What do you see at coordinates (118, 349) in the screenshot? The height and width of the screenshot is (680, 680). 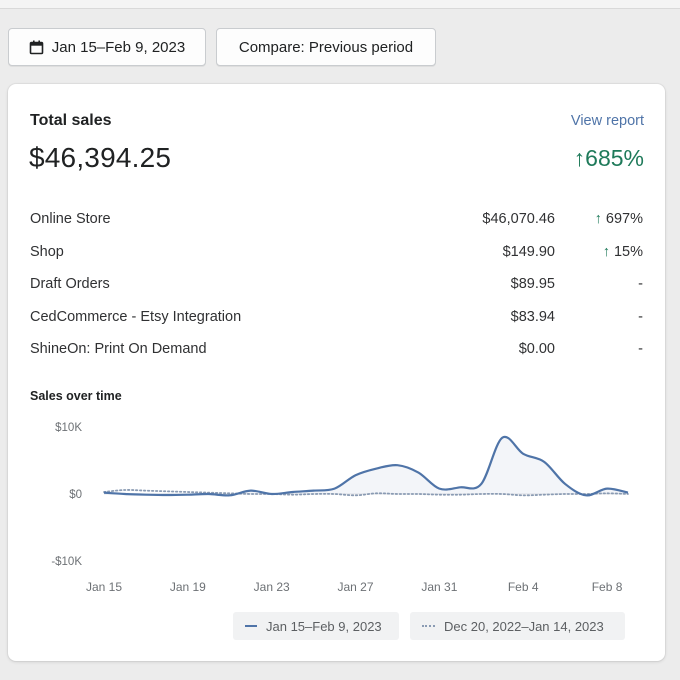 I see `channel-name: ShineOn: Print On Demand` at bounding box center [118, 349].